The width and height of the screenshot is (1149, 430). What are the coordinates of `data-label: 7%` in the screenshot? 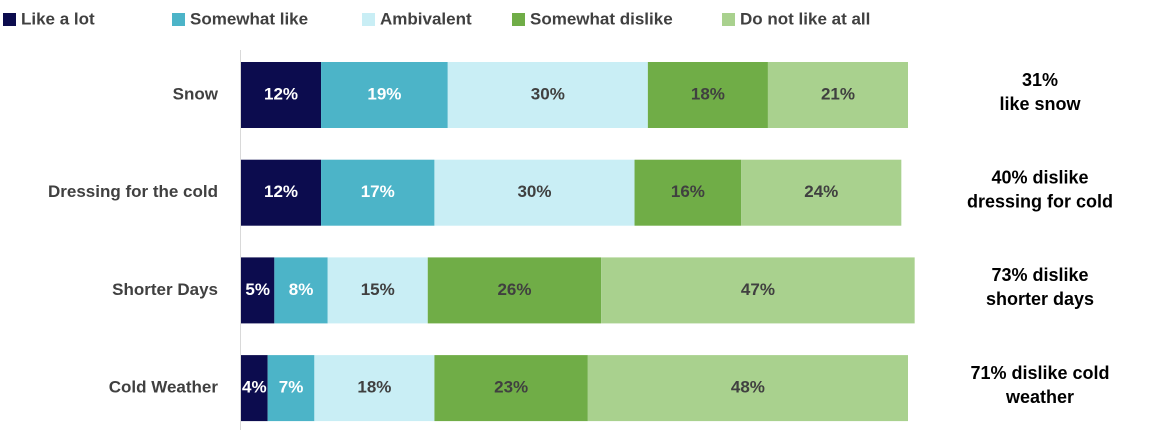 It's located at (291, 387).